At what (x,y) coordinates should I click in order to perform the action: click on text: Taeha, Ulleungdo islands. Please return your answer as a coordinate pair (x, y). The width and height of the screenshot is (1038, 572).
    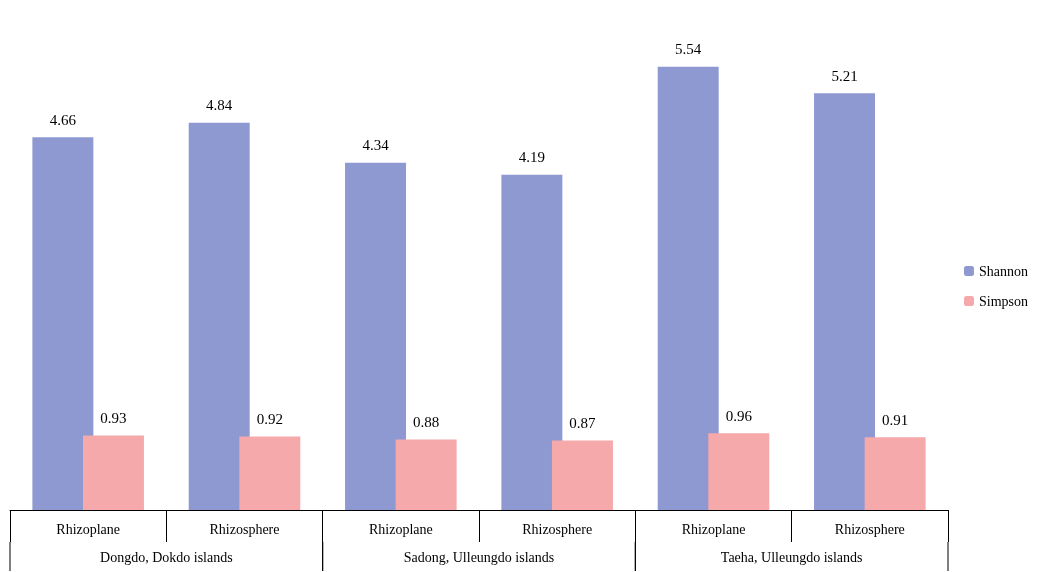
    Looking at the image, I should click on (791, 557).